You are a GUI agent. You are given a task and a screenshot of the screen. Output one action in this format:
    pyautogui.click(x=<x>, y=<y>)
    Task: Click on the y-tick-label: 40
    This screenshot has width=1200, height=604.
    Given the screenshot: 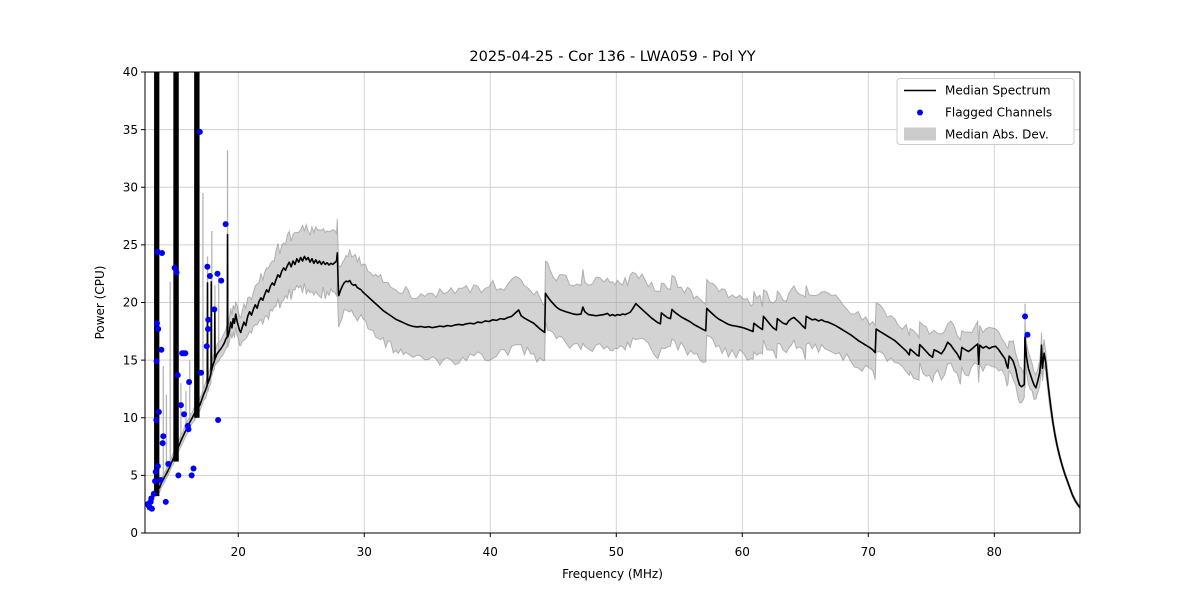 What is the action you would take?
    pyautogui.click(x=130, y=72)
    